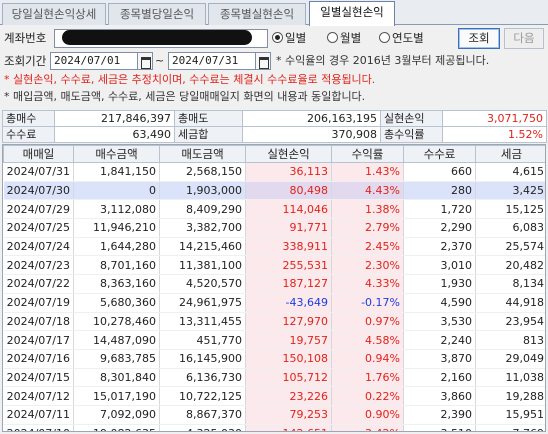 Image resolution: width=548 pixels, height=434 pixels. What do you see at coordinates (288, 191) in the screenshot?
I see `cell-realized-pnl: 80,498` at bounding box center [288, 191].